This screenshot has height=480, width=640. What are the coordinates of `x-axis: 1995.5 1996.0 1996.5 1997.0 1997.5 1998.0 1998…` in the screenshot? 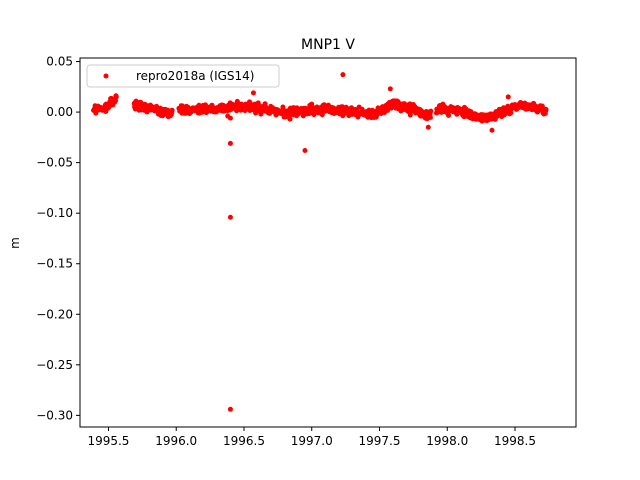 It's located at (311, 437).